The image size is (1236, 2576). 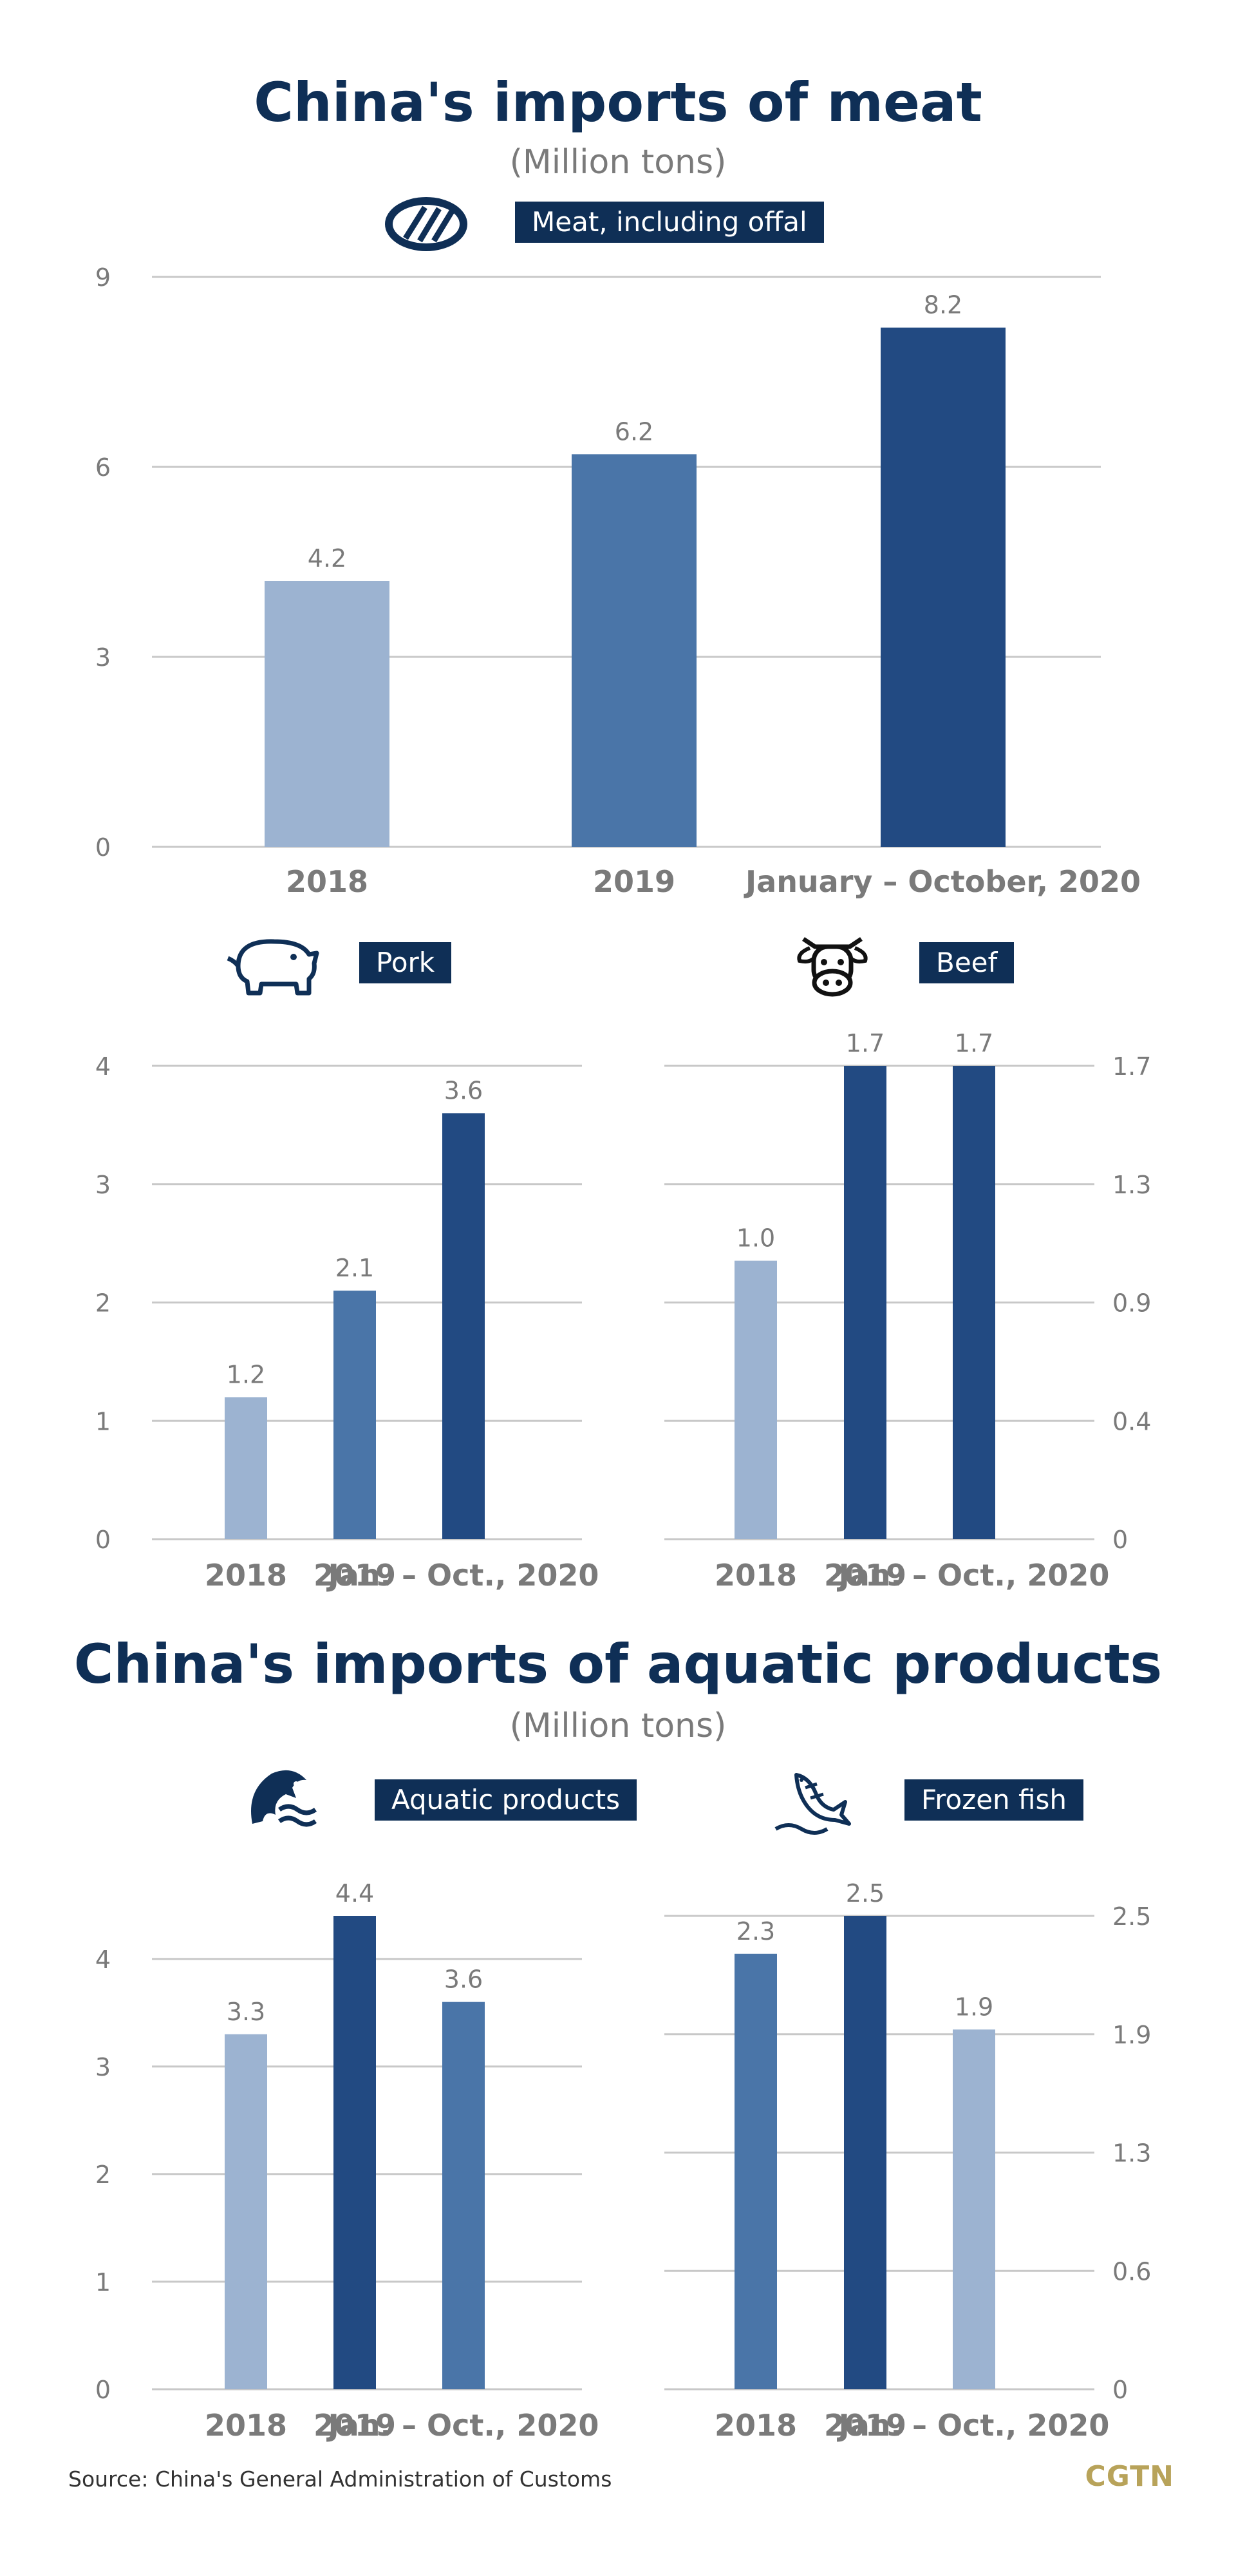 I want to click on frozen-chart-title: Frozen fish, so click(x=993, y=1800).